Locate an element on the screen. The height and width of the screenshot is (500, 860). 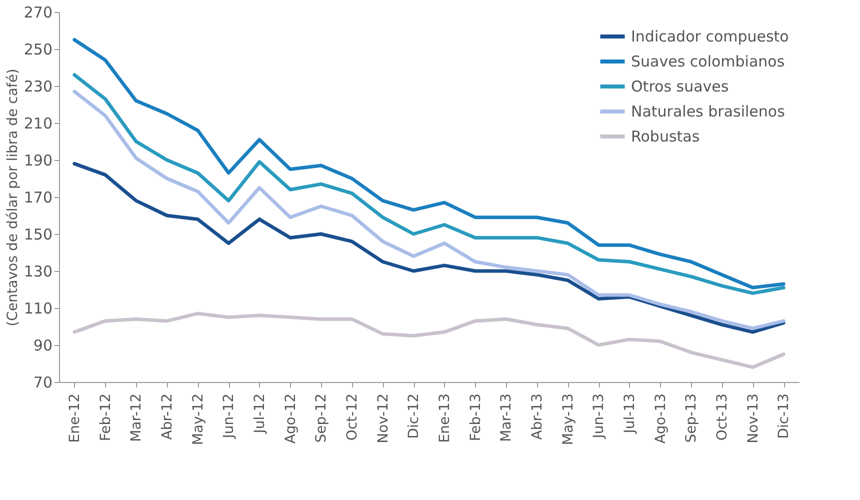
x-tick-label: Ene-12 is located at coordinates (74, 418).